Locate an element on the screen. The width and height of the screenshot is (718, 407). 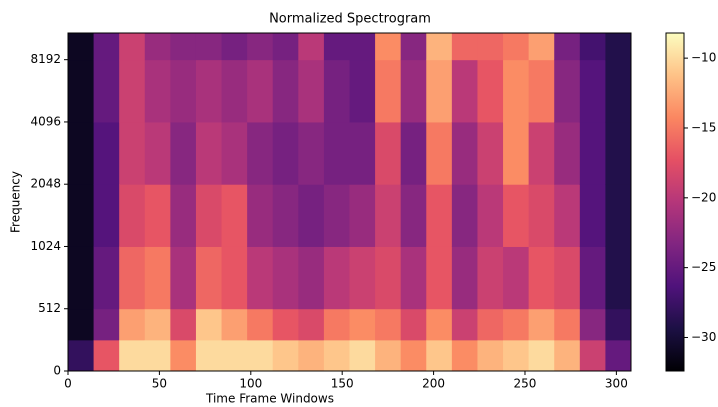
colorbar-tick-label: −20 is located at coordinates (703, 197).